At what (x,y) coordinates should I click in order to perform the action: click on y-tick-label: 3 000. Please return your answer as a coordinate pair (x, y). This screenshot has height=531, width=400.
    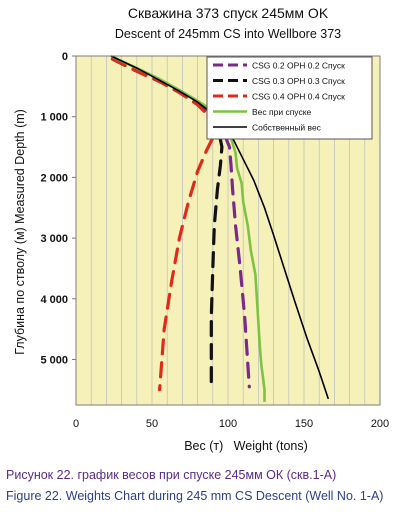
    Looking at the image, I should click on (54, 239).